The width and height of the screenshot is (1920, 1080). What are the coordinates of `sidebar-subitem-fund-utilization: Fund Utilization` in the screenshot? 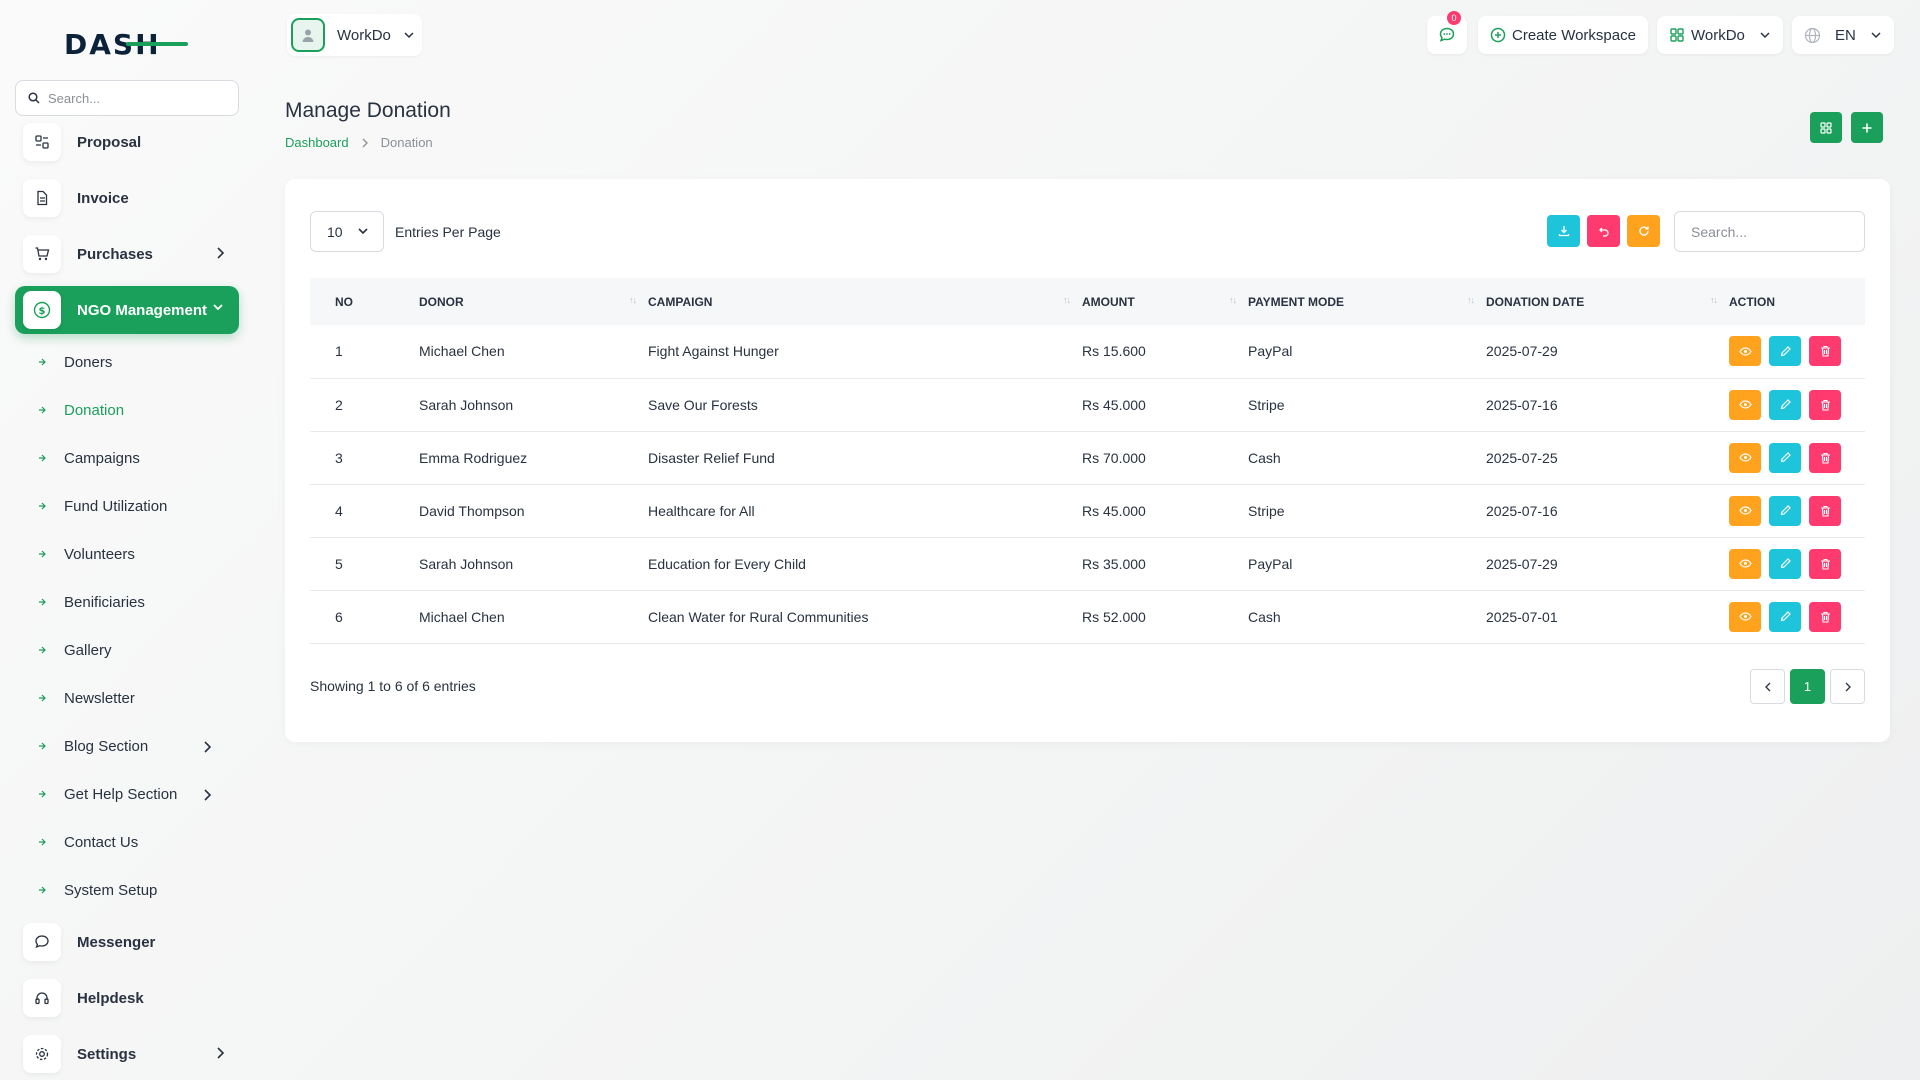 It's located at (138, 506).